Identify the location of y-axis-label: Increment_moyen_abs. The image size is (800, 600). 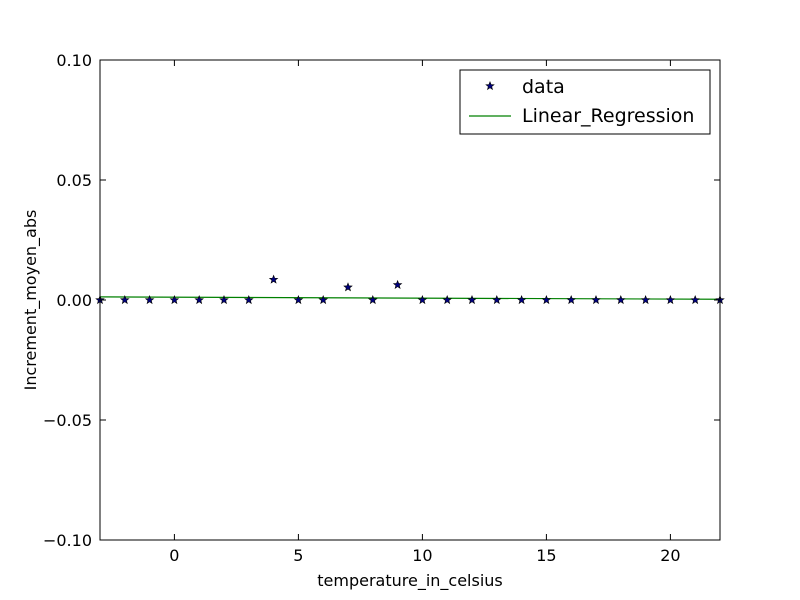
(31, 300).